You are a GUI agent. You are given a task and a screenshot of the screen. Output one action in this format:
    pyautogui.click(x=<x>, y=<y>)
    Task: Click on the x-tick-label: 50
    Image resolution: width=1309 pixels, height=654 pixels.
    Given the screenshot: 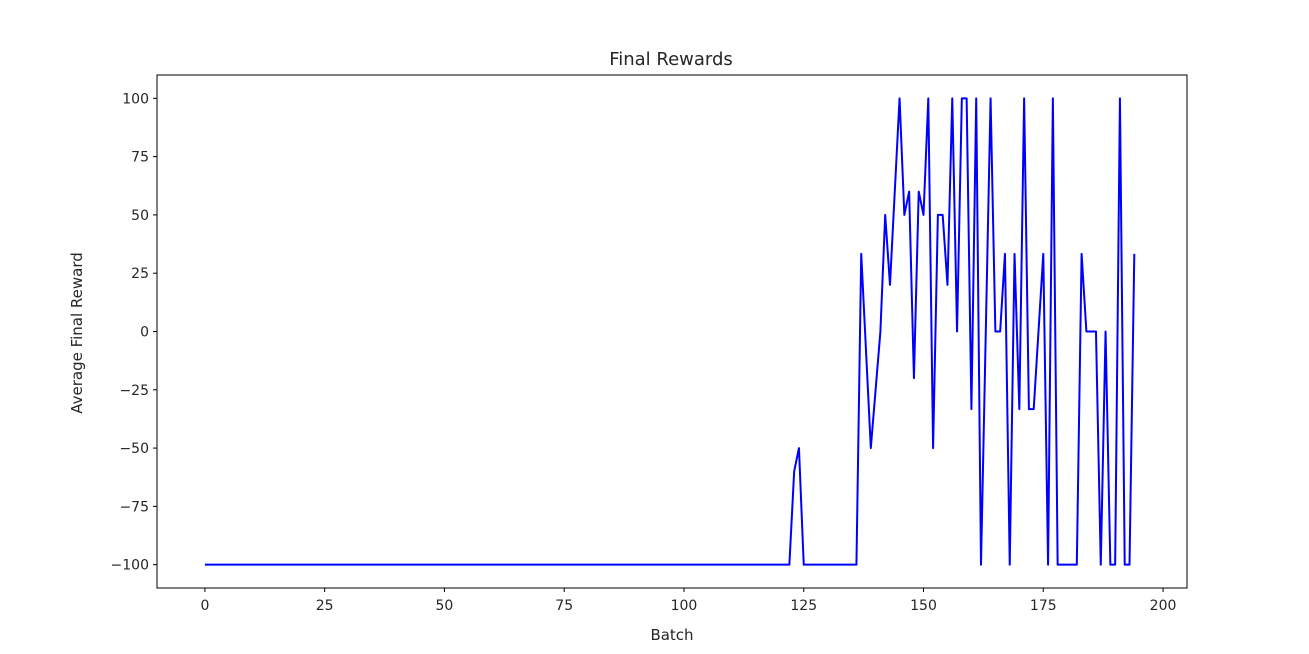 What is the action you would take?
    pyautogui.click(x=445, y=606)
    